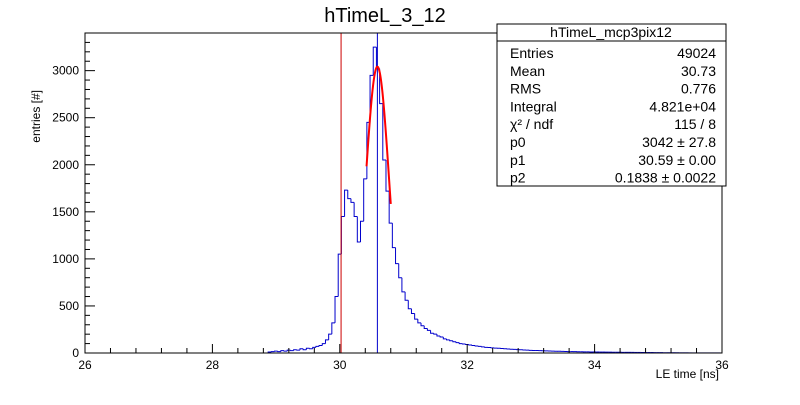 Image resolution: width=800 pixels, height=405 pixels. What do you see at coordinates (518, 178) in the screenshot?
I see `stats-row-label: p2` at bounding box center [518, 178].